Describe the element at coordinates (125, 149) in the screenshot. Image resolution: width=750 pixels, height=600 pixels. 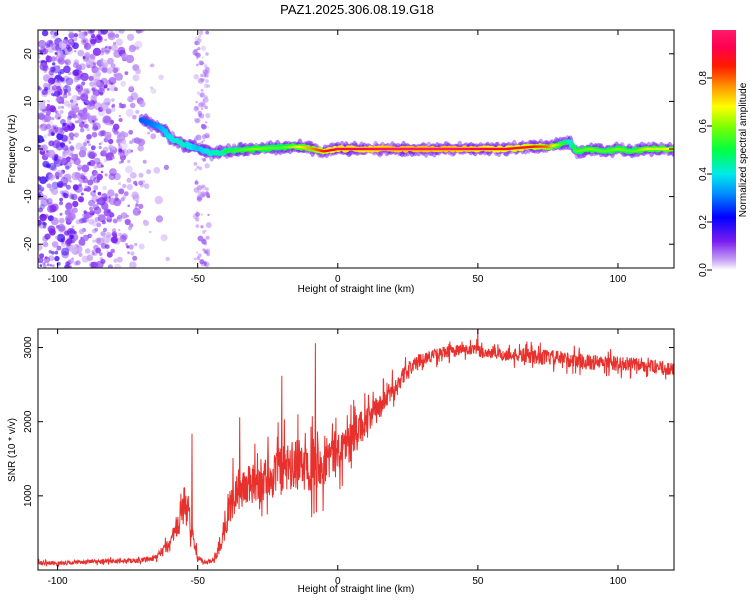
I see `spectrogram-noise-blobs` at that location.